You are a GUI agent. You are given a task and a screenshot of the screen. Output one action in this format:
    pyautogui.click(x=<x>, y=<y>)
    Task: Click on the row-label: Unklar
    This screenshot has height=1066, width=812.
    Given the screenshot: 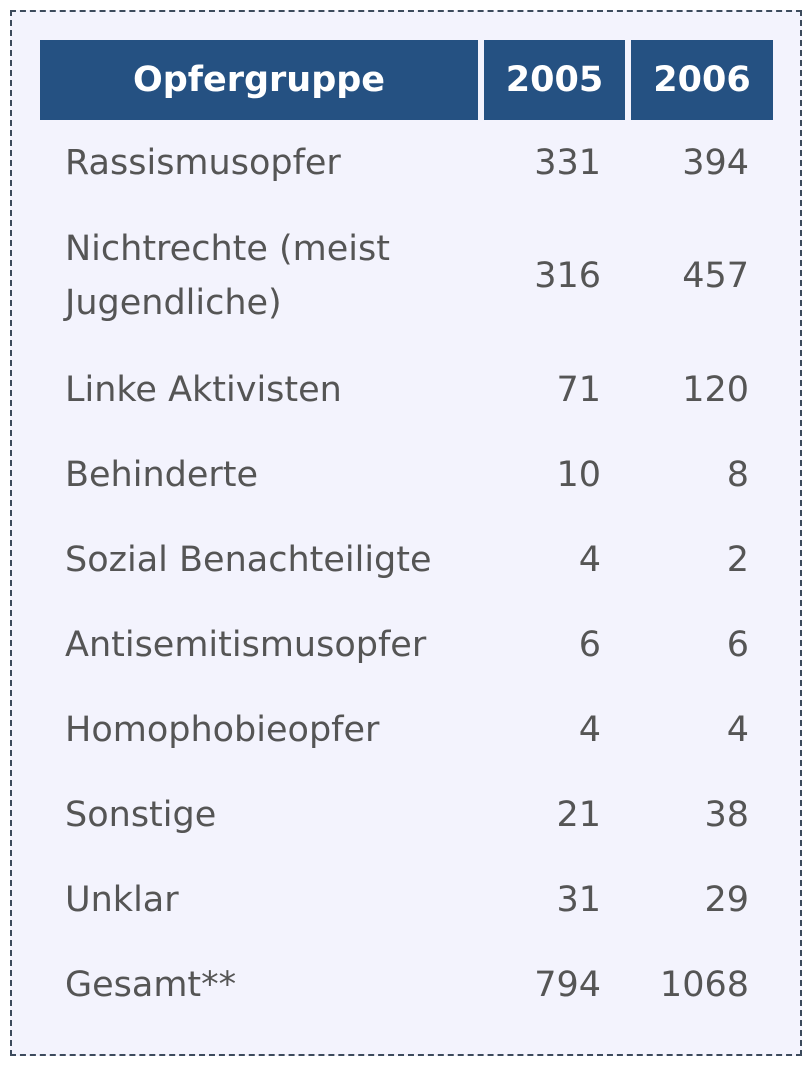 What is the action you would take?
    pyautogui.click(x=122, y=899)
    